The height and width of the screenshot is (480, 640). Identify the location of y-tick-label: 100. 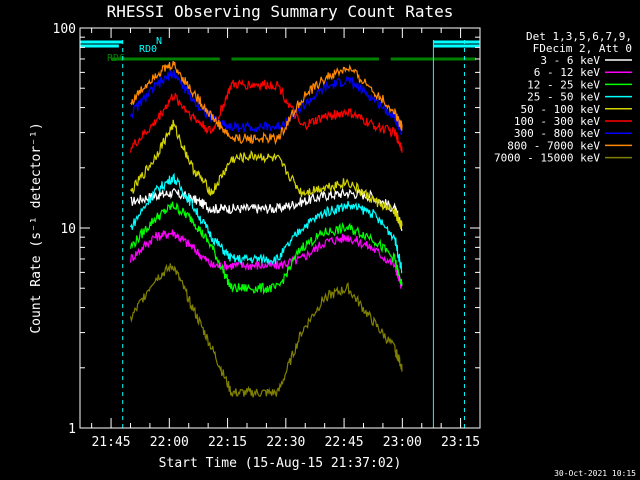
(64, 29).